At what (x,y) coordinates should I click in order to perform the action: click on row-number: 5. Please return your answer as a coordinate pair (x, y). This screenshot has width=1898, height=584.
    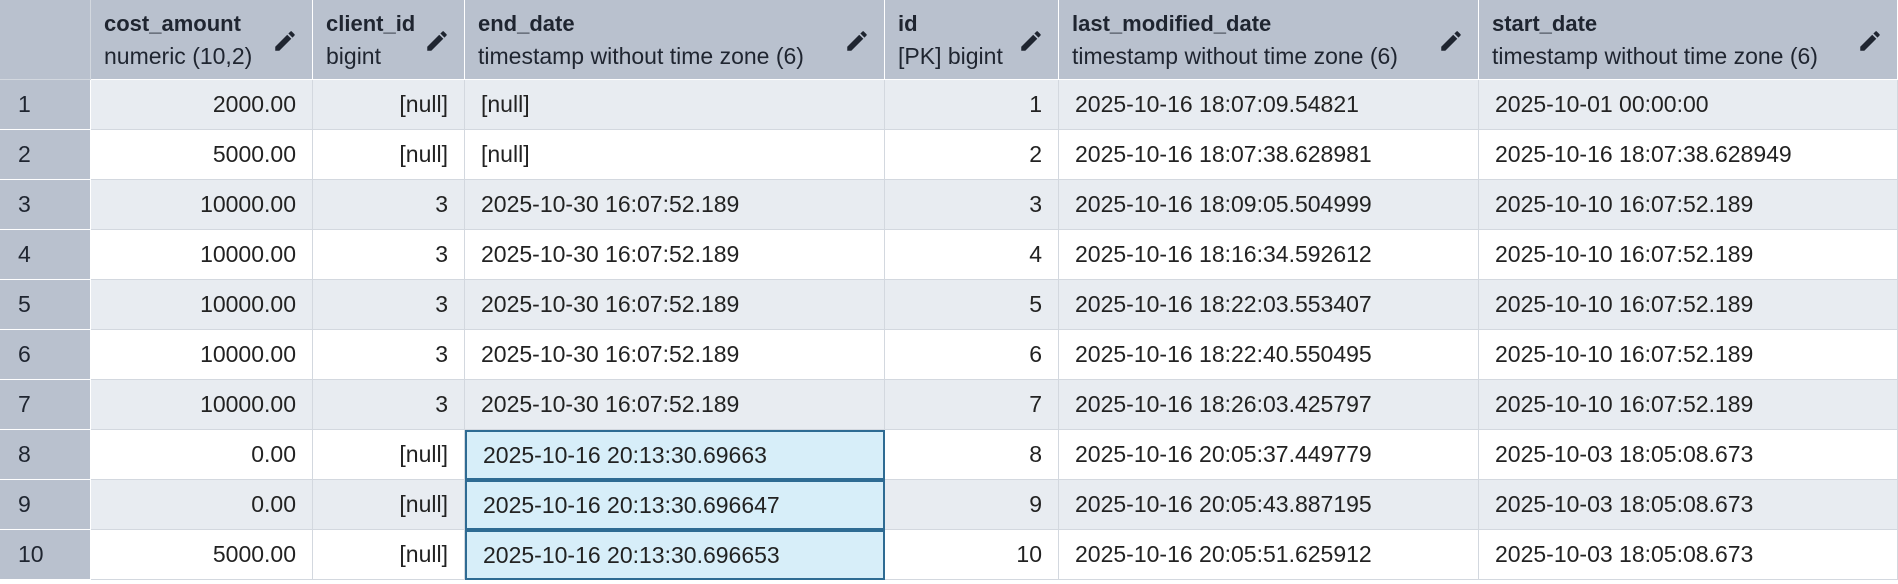
    Looking at the image, I should click on (45, 305).